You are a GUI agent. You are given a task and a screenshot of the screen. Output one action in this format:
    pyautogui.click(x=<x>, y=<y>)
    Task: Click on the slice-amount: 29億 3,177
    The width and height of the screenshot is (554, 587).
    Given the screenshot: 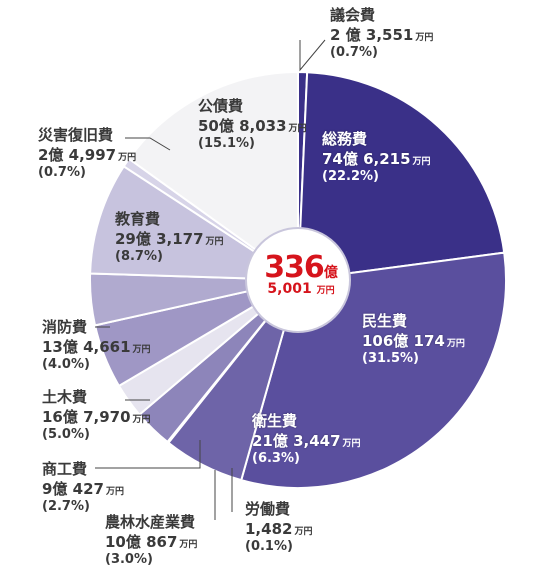 What is the action you would take?
    pyautogui.click(x=159, y=238)
    